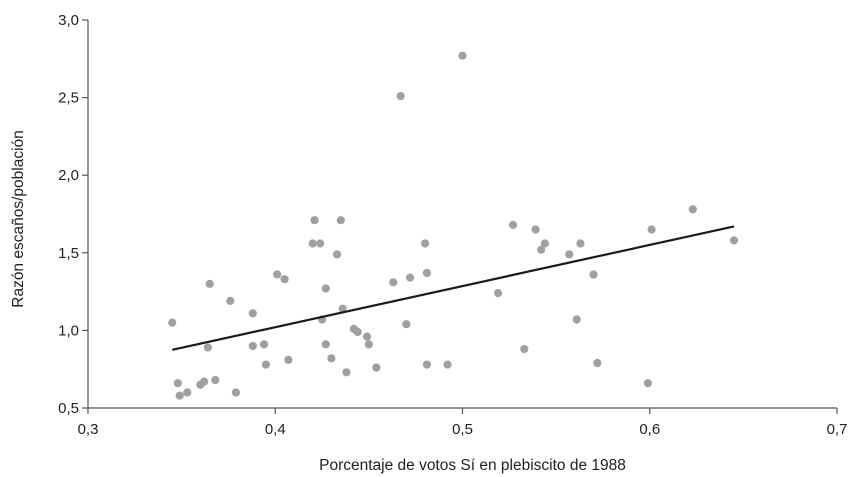 The width and height of the screenshot is (850, 477). Describe the element at coordinates (275, 429) in the screenshot. I see `x-tick-label: 0,4` at that location.